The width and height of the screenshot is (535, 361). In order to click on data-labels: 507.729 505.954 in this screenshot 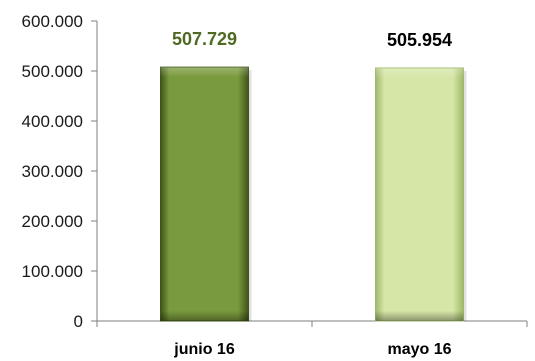, I will do `click(312, 39)`.